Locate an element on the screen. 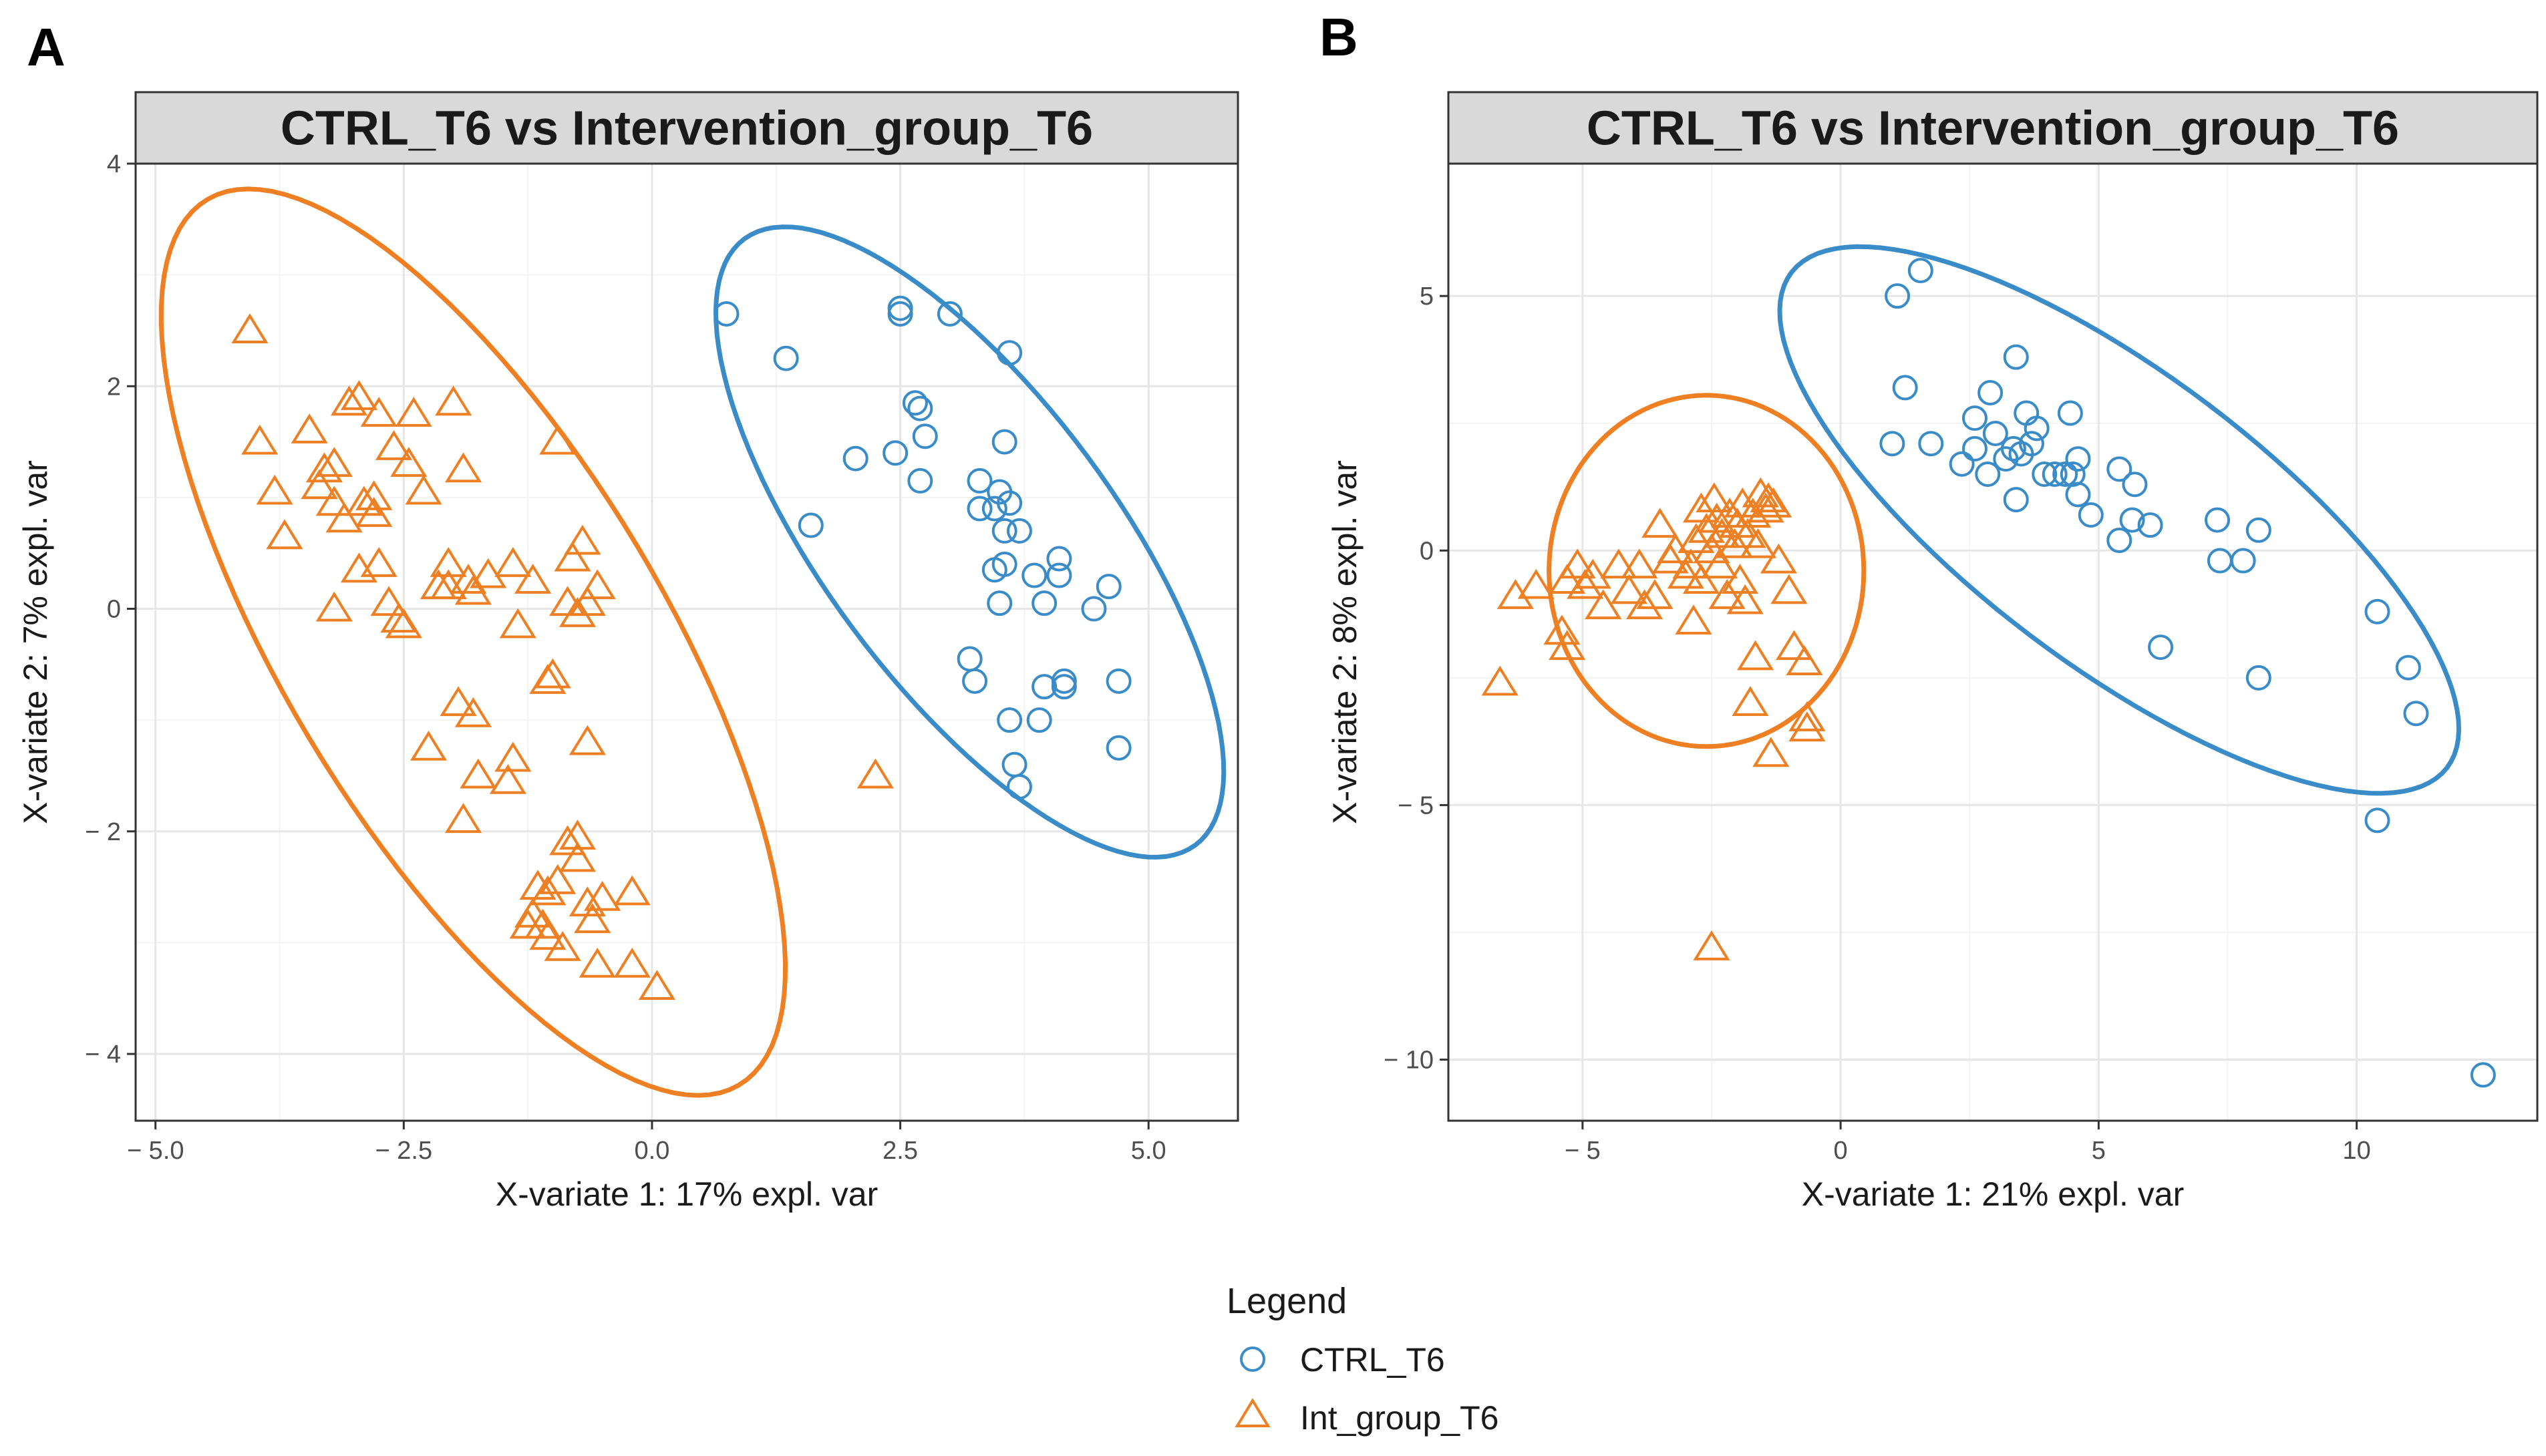  strip-b is located at coordinates (1993, 128).